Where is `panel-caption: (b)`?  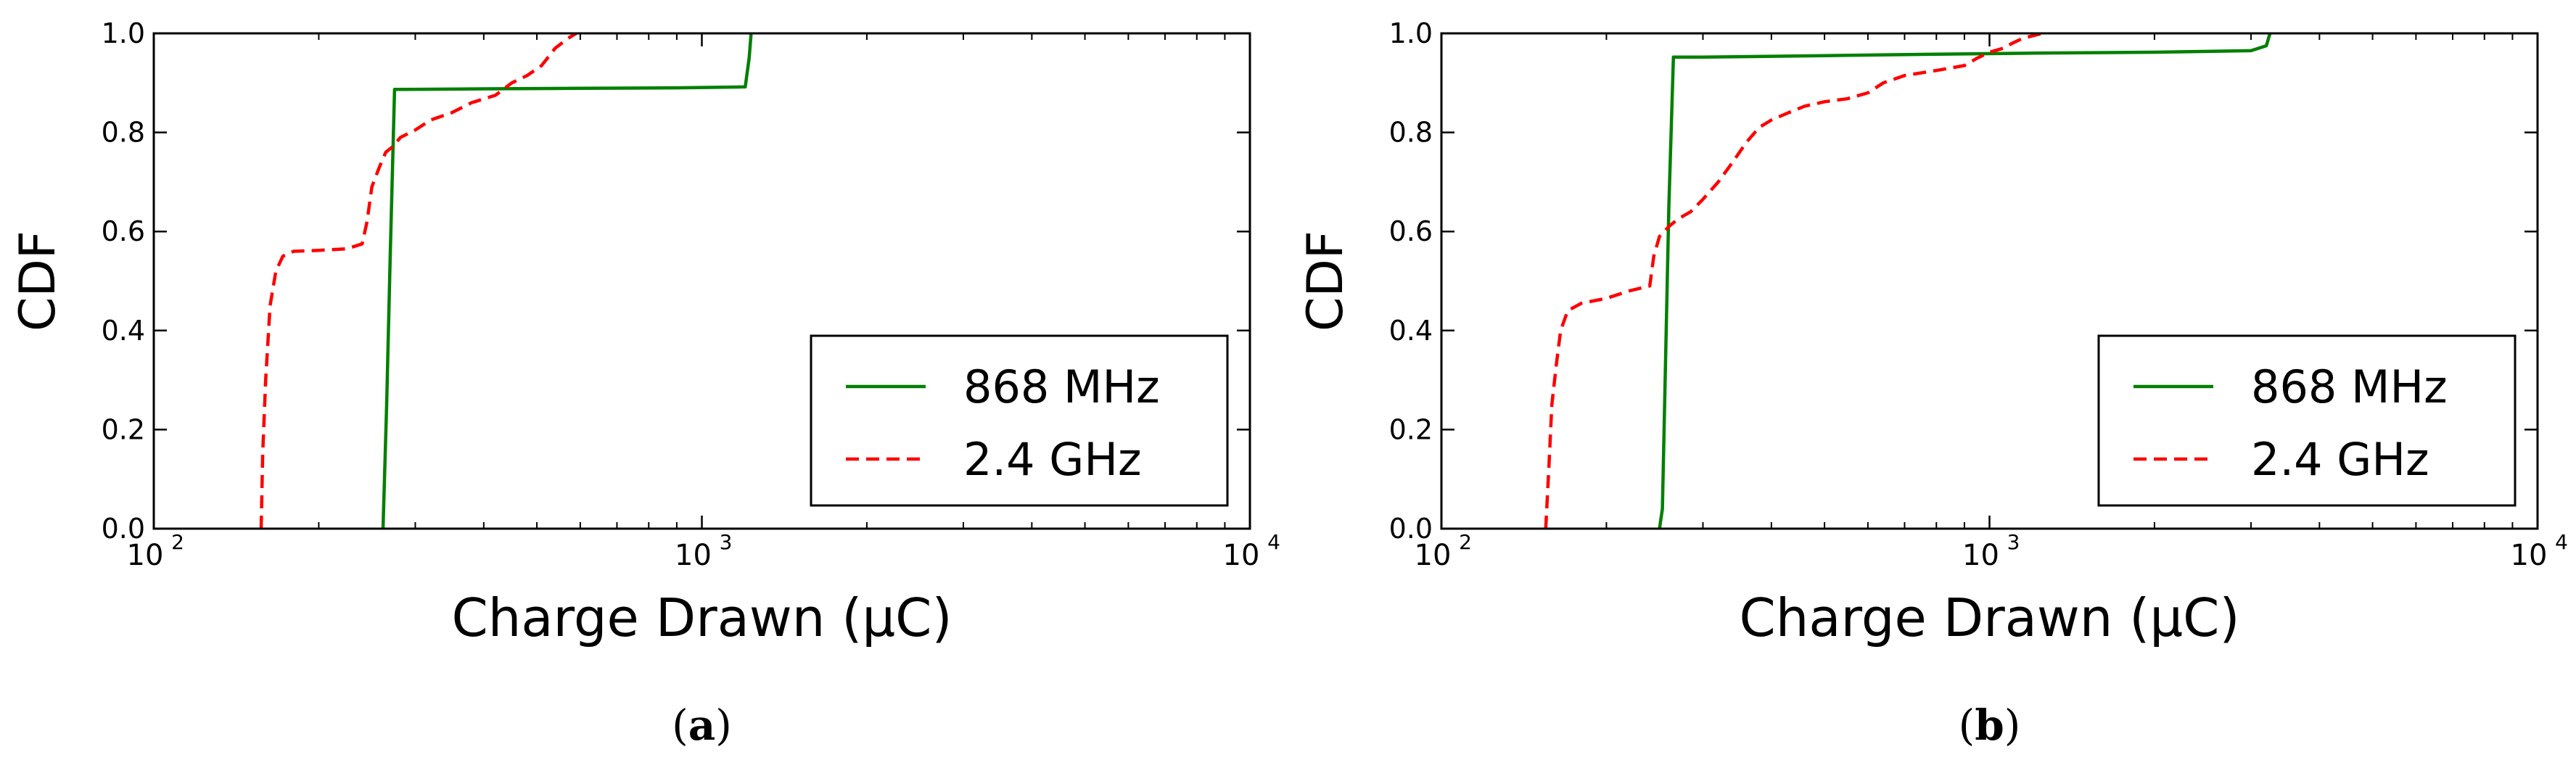 panel-caption: (b) is located at coordinates (1990, 725).